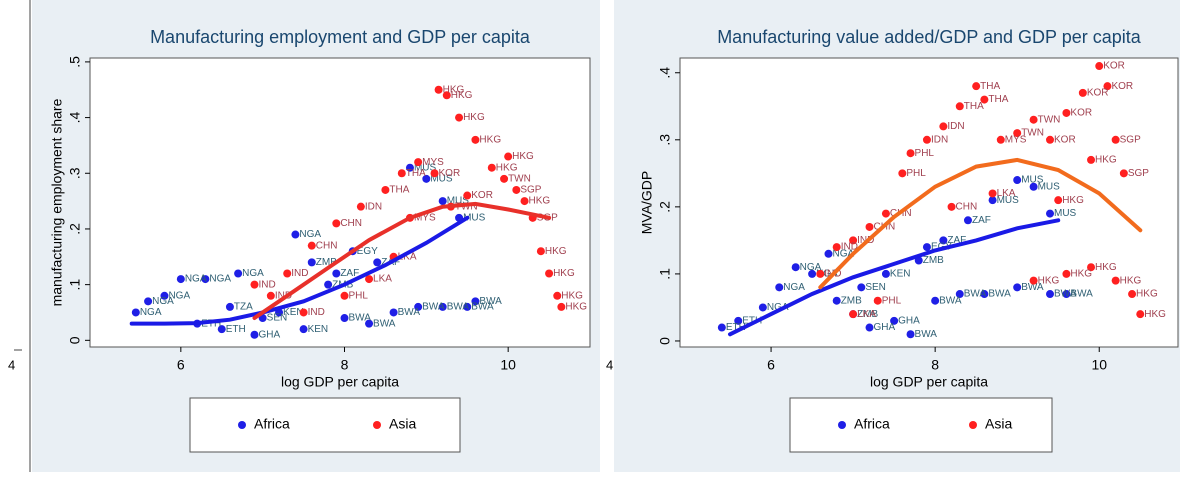 This screenshot has width=1194, height=477. I want to click on point-label: LKA, so click(866, 314).